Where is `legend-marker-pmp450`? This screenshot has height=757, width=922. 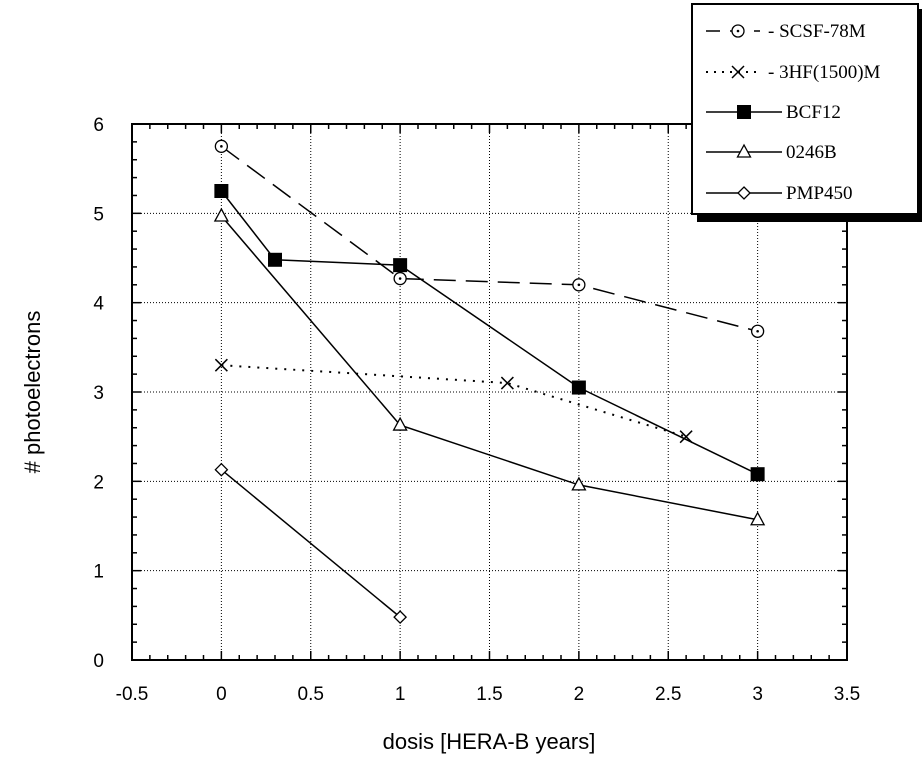
legend-marker-pmp450 is located at coordinates (744, 193).